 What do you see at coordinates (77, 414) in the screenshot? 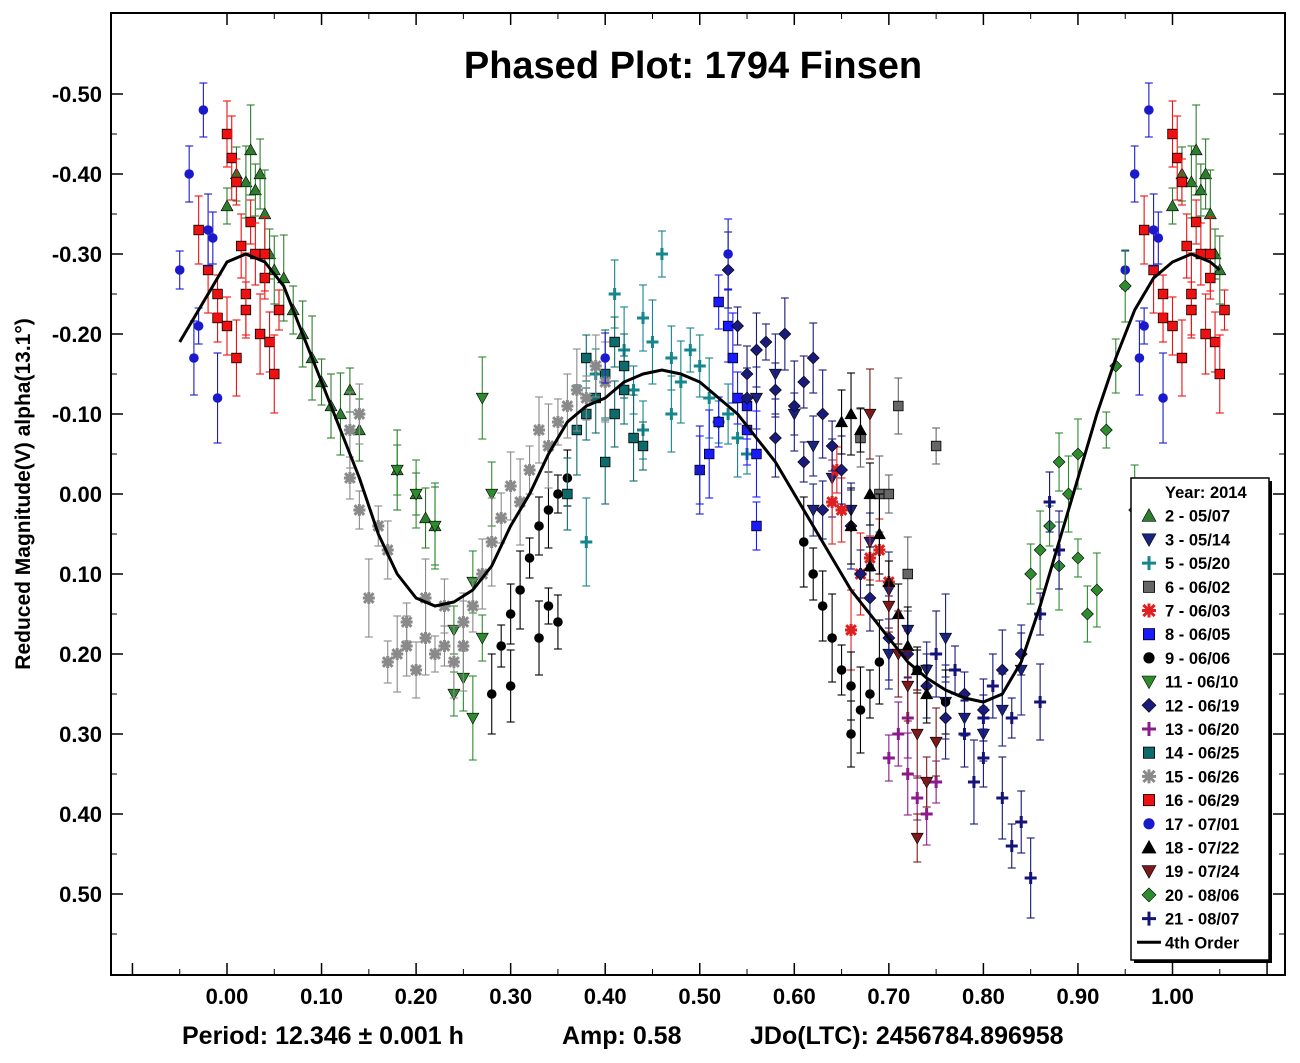
I see `y-tick-label: -0.10` at bounding box center [77, 414].